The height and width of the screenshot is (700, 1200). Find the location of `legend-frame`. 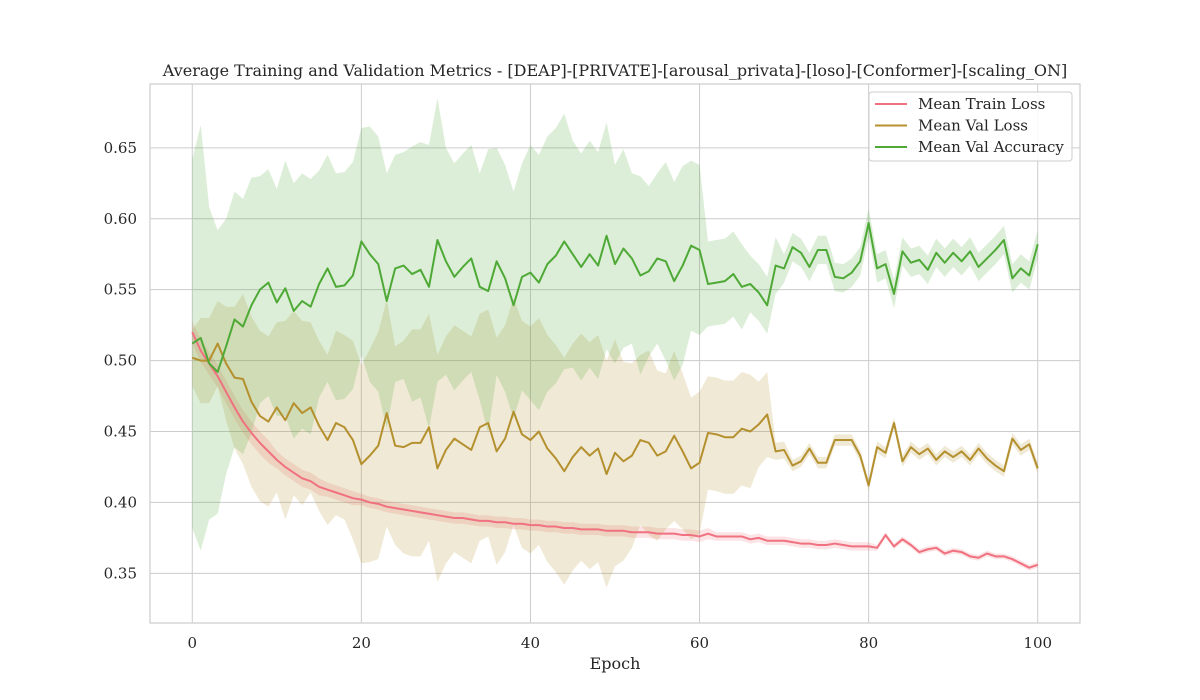

legend-frame is located at coordinates (970, 126).